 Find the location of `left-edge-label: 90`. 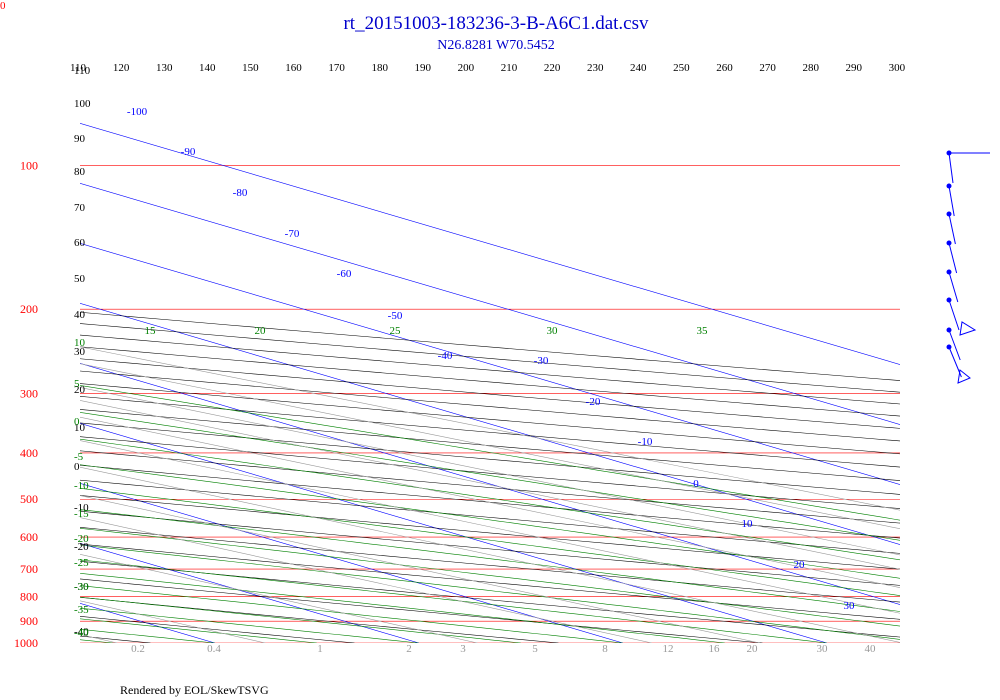

left-edge-label: 90 is located at coordinates (80, 139).